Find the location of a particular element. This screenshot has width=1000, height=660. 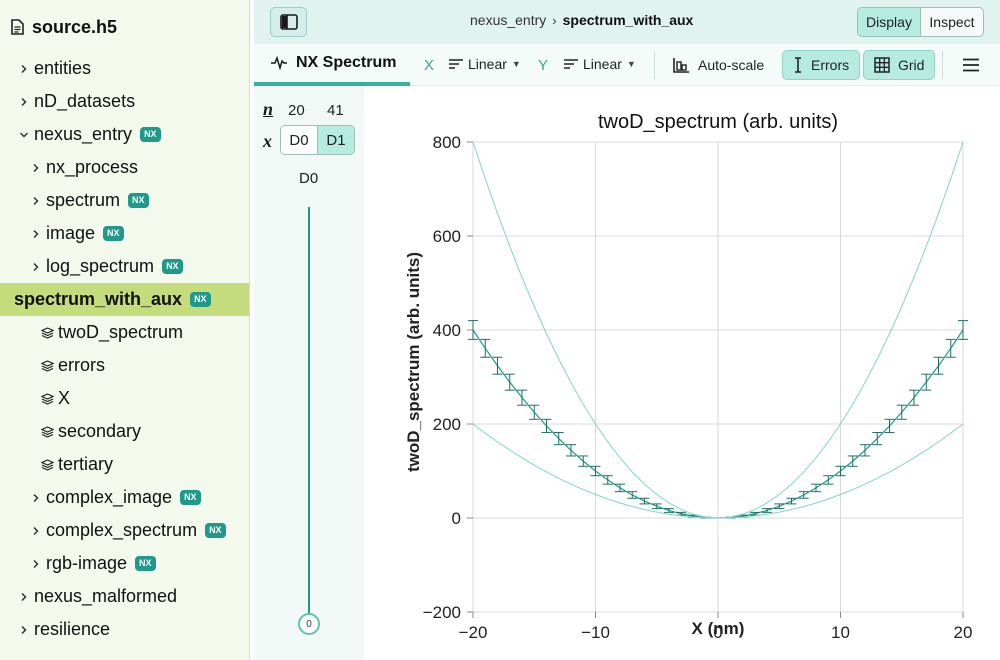

tree-item-label: X is located at coordinates (64, 398).